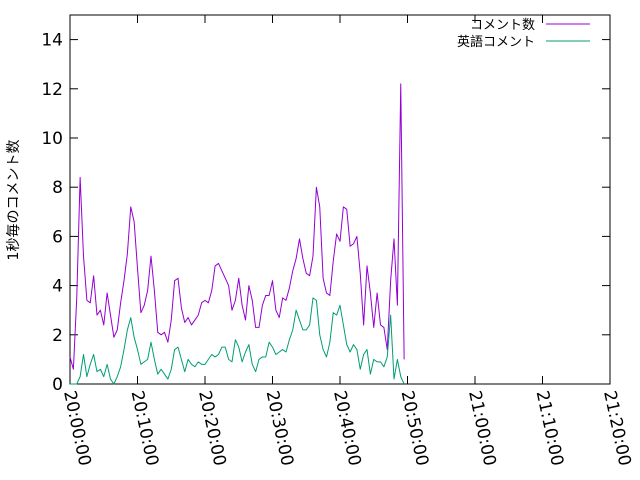 The height and width of the screenshot is (480, 640). I want to click on legend-label-2: 英語コメント, so click(496, 42).